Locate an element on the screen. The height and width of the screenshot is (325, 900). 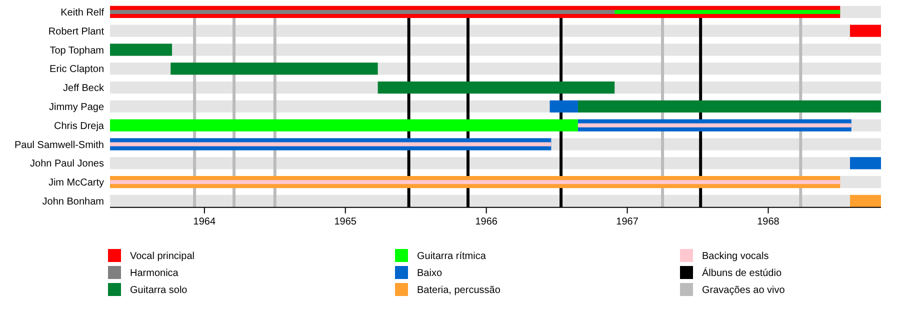
y-tick-label: Jimmy Page is located at coordinates (76, 107).